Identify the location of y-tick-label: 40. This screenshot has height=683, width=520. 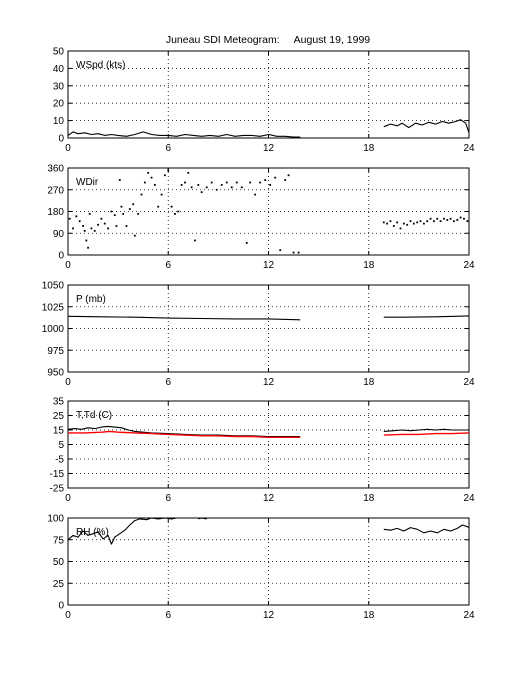
(59, 69).